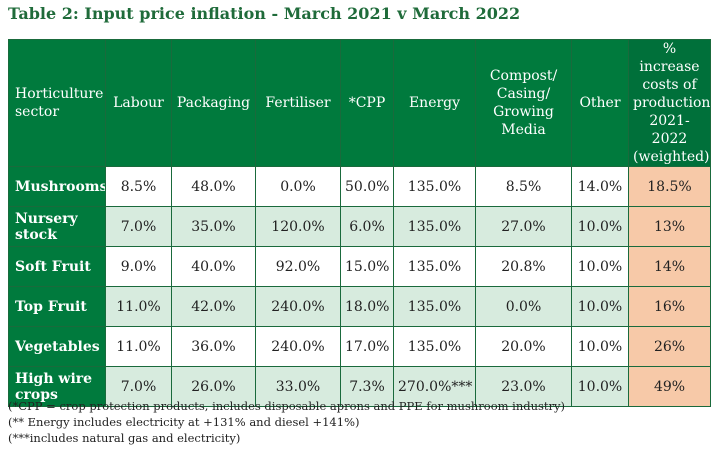 Image resolution: width=716 pixels, height=450 pixels. Describe the element at coordinates (367, 186) in the screenshot. I see `table-cell: 50.0%` at that location.